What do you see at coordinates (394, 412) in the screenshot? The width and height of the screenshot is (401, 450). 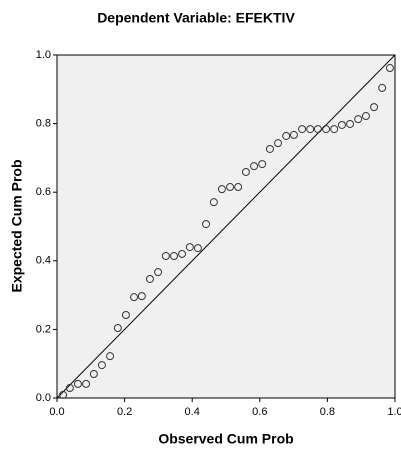 I see `x-tick-label: 1.0` at bounding box center [394, 412].